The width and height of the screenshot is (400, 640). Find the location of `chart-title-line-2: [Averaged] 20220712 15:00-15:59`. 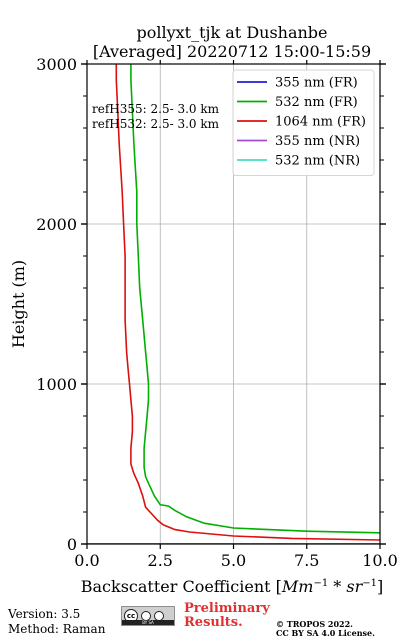

chart-title-line-2: [Averaged] 20220712 15:00-15:59 is located at coordinates (232, 51).